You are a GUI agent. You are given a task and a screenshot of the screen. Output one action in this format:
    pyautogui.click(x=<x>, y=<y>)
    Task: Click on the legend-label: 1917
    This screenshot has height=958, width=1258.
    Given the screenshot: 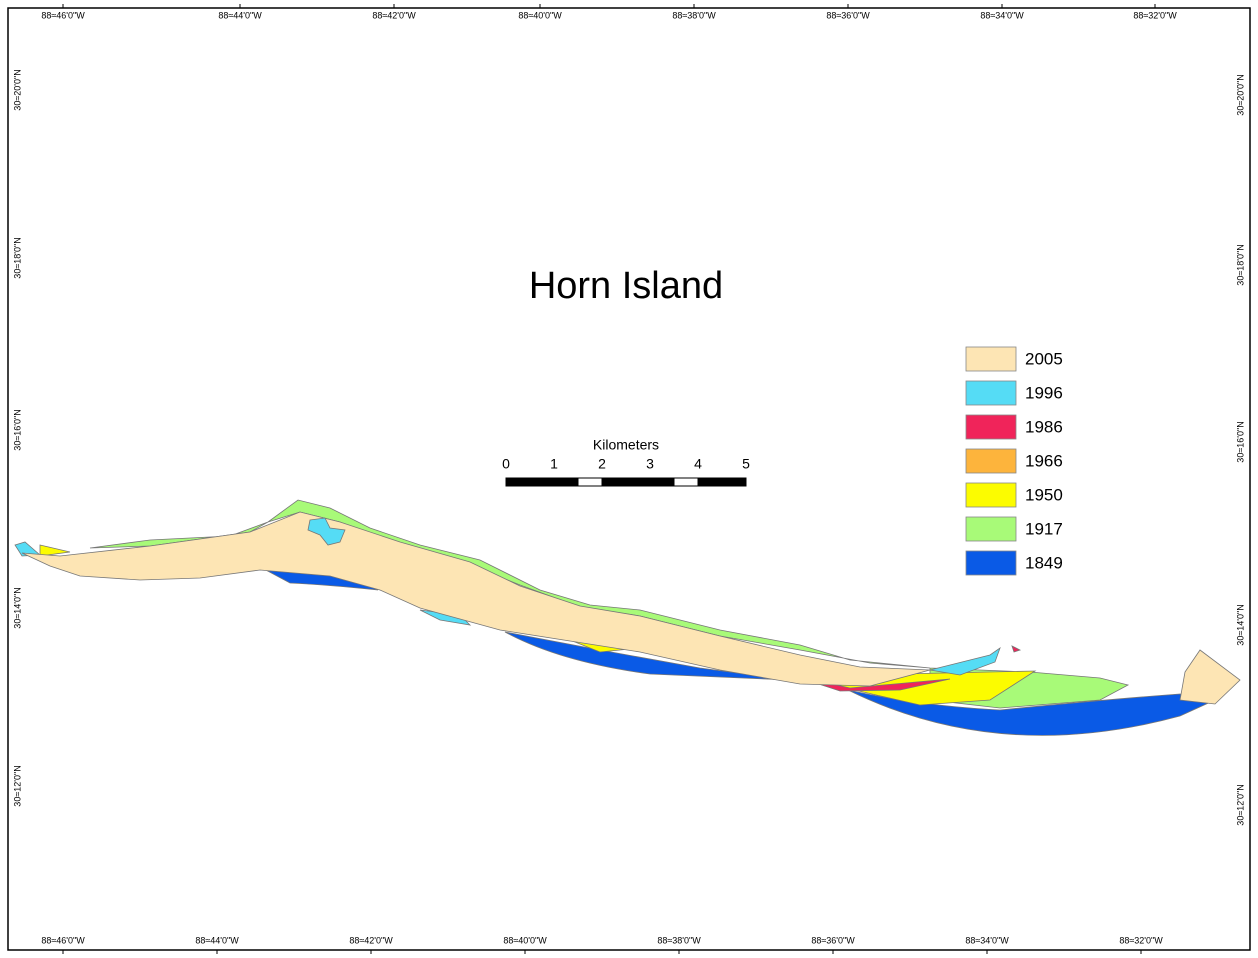 What is the action you would take?
    pyautogui.click(x=1044, y=528)
    